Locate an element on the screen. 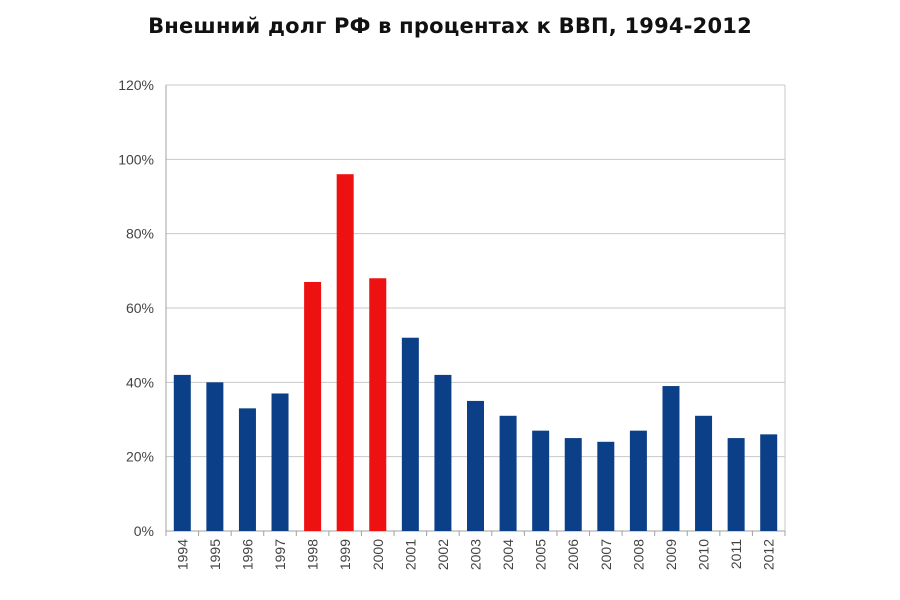  x-tick-label: 2012 is located at coordinates (769, 554).